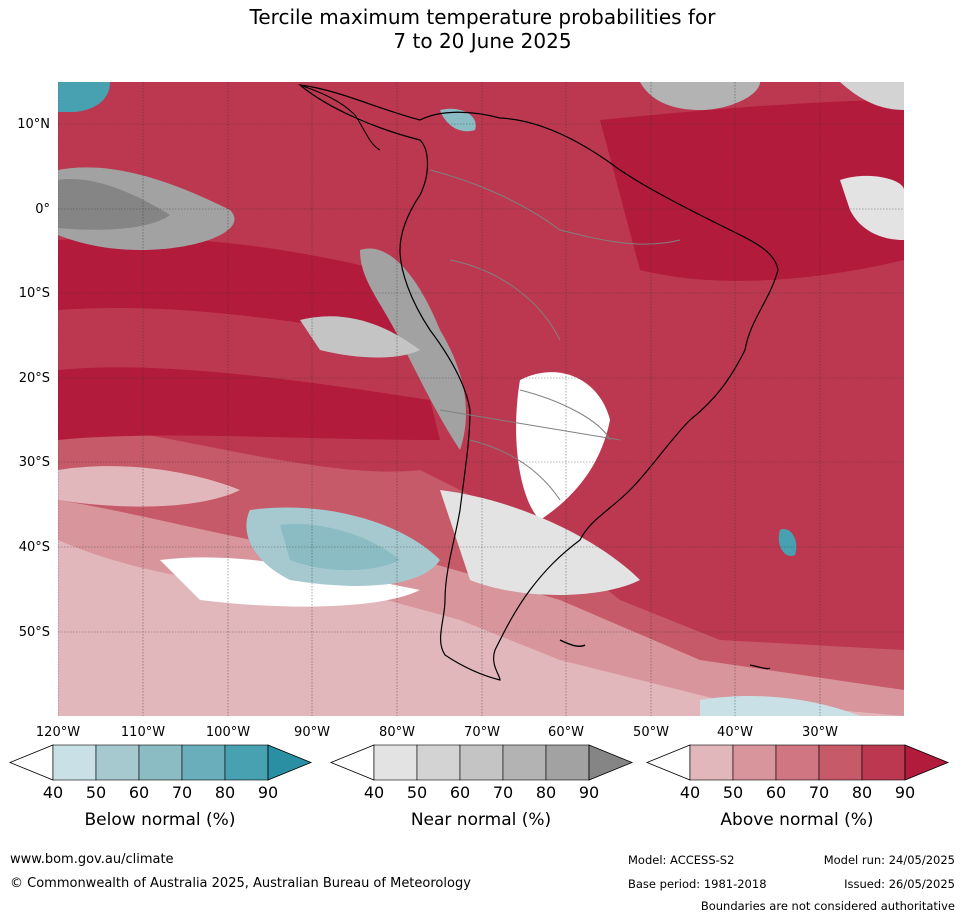 This screenshot has height=919, width=965. What do you see at coordinates (899, 884) in the screenshot?
I see `issued-date: Issued: 26/05/2025` at bounding box center [899, 884].